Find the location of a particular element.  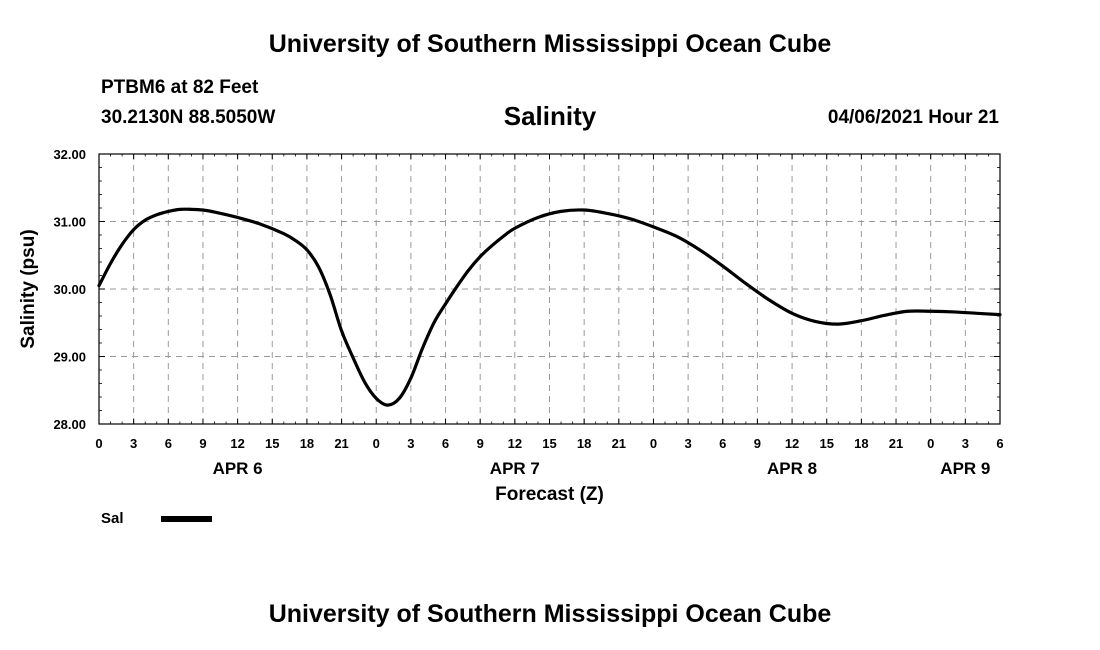

date-label: APR 7 is located at coordinates (515, 468).